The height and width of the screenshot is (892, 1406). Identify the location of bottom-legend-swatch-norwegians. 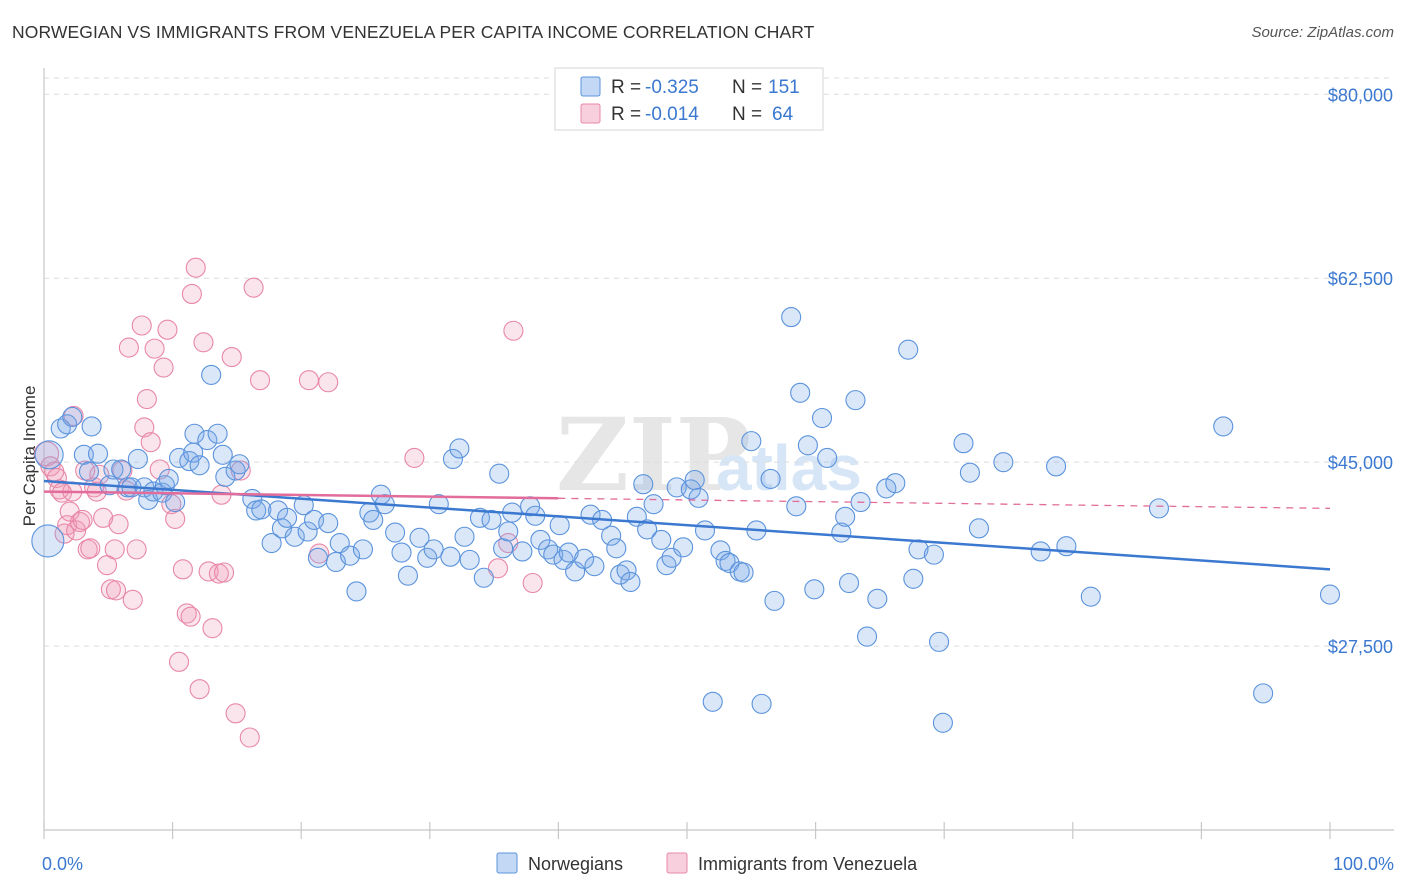
(507, 863).